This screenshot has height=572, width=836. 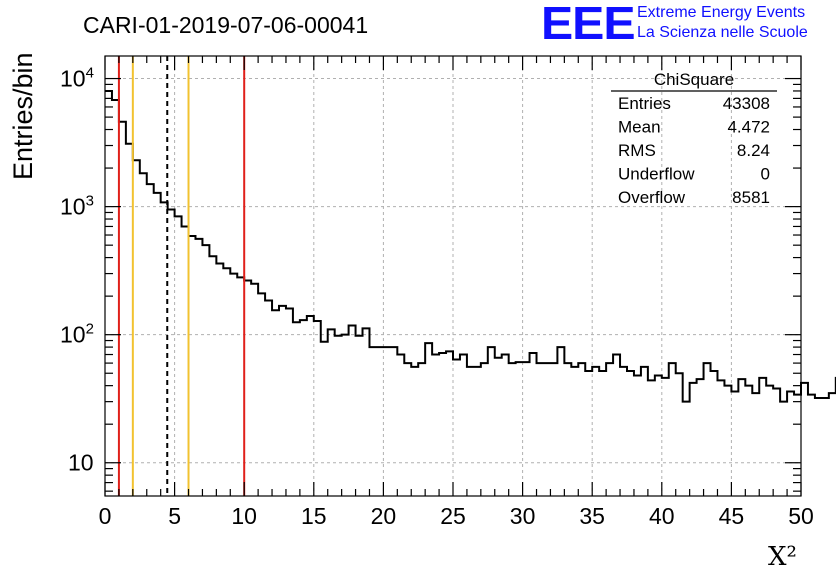 I want to click on y-axis-label: Entries/bin, so click(x=23, y=116).